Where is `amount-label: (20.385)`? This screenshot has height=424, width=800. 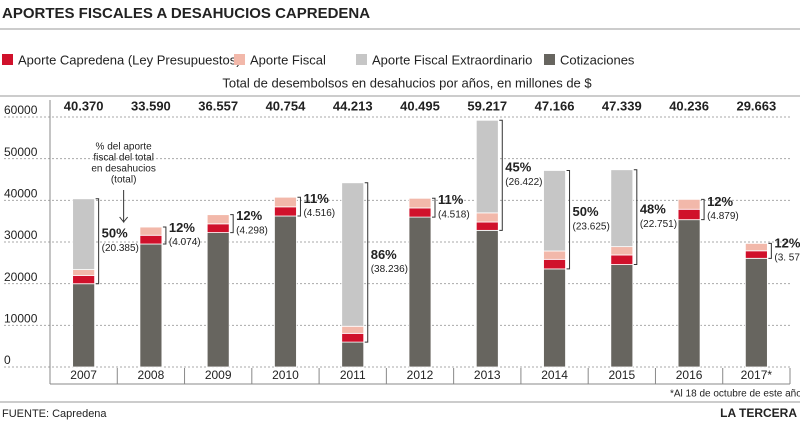 amount-label: (20.385) is located at coordinates (120, 248).